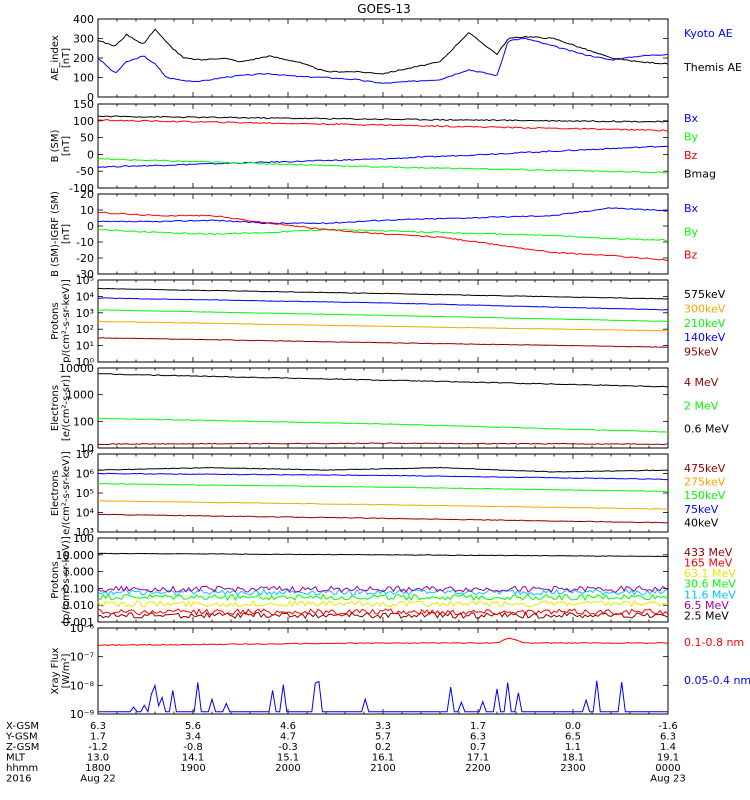 The width and height of the screenshot is (750, 800). I want to click on ephemeris-row-label: MLT, so click(16, 758).